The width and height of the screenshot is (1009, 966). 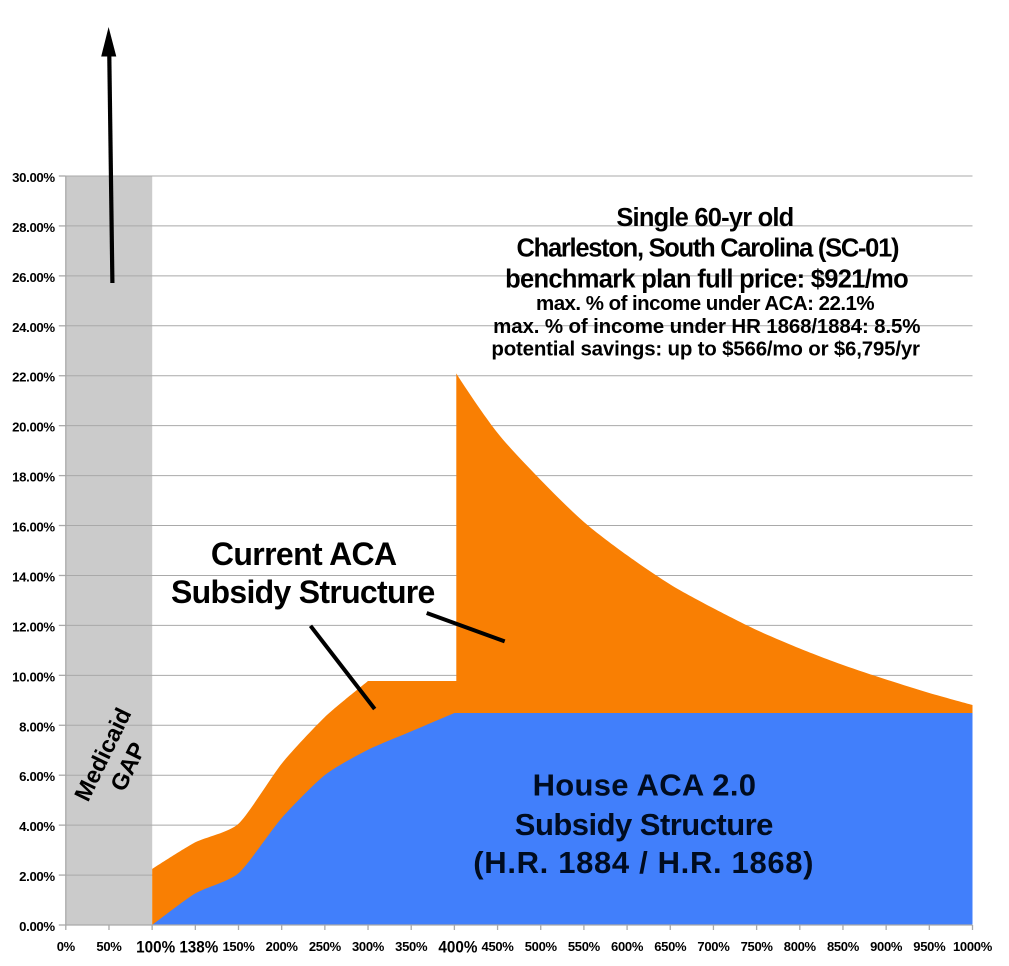 What do you see at coordinates (33, 427) in the screenshot?
I see `svg-text: 20.00%` at bounding box center [33, 427].